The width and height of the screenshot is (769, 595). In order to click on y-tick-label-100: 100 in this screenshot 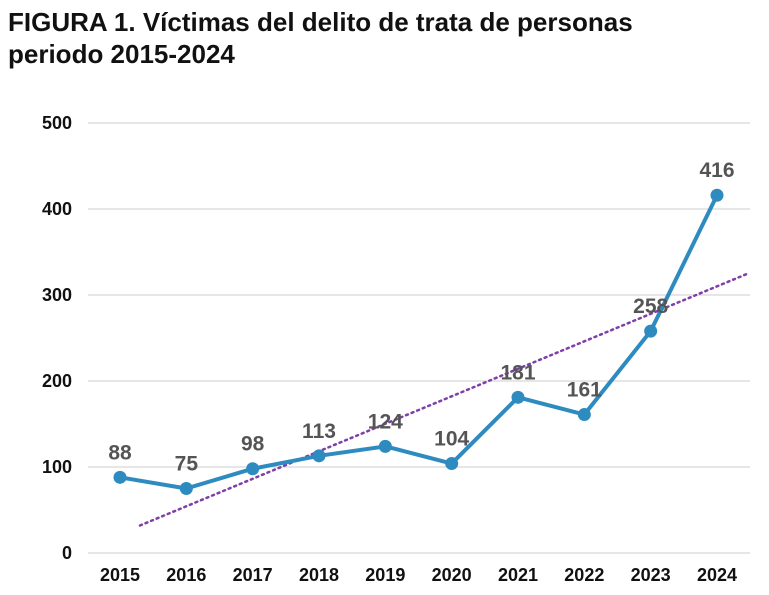, I will do `click(57, 467)`.